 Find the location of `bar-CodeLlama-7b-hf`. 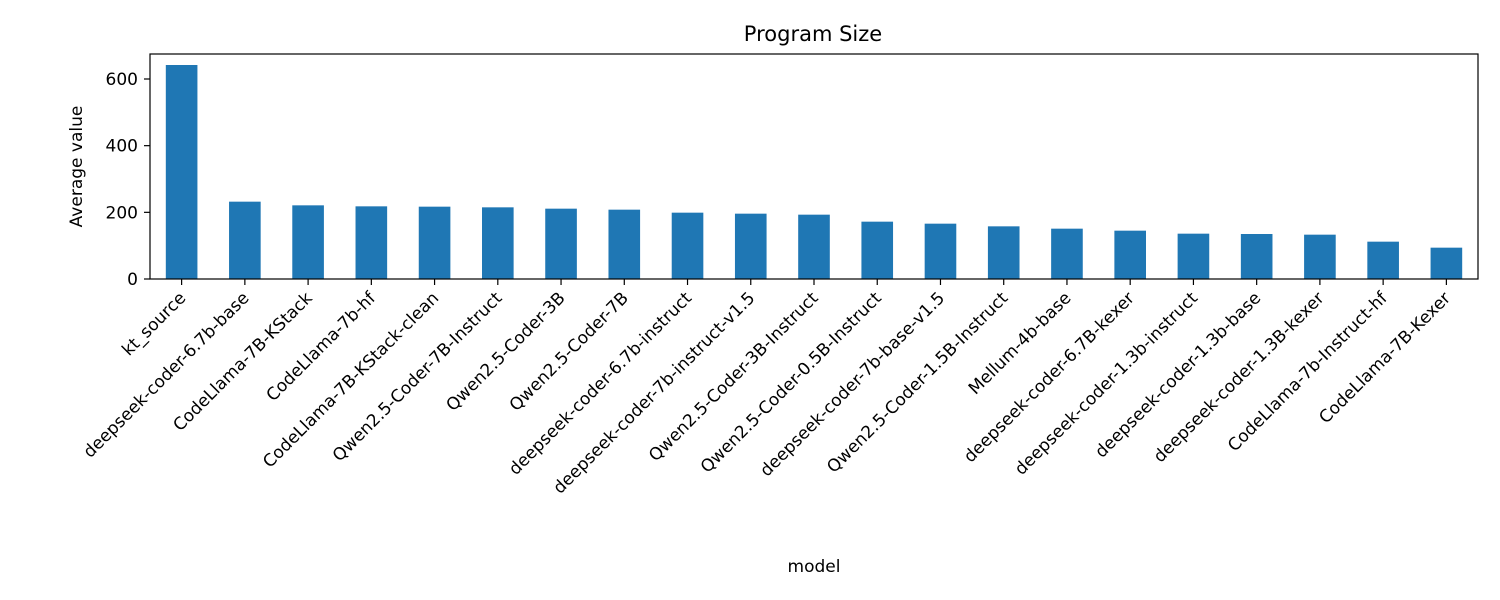

bar-CodeLlama-7b-hf is located at coordinates (371, 242).